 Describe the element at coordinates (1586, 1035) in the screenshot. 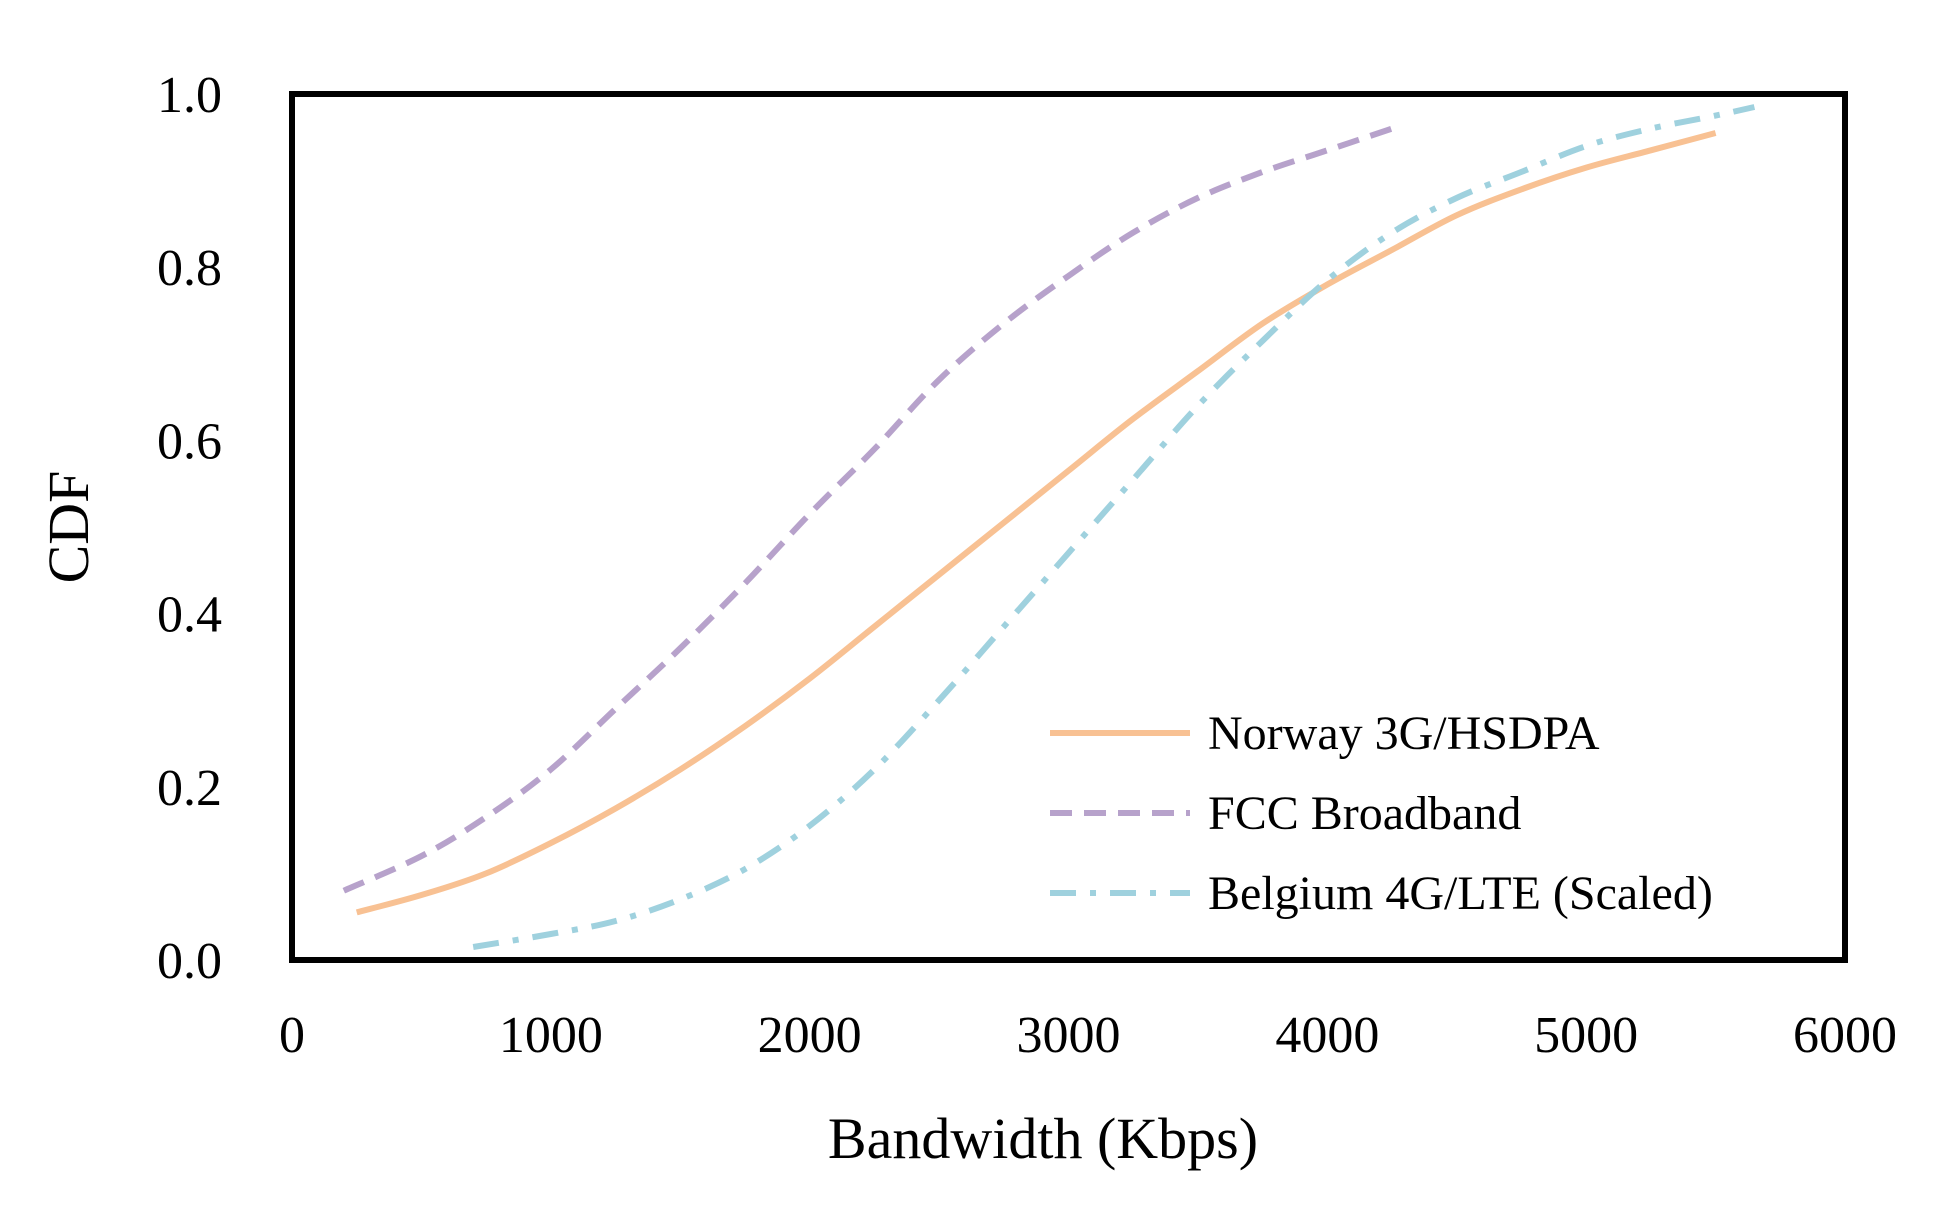

I see `x-tick-label: 5000` at that location.